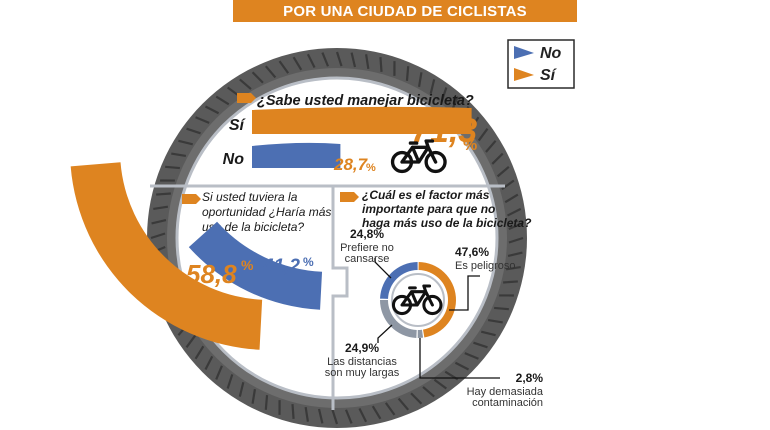  Describe the element at coordinates (247, 265) in the screenshot. I see `value-unit-si-2: %` at that location.